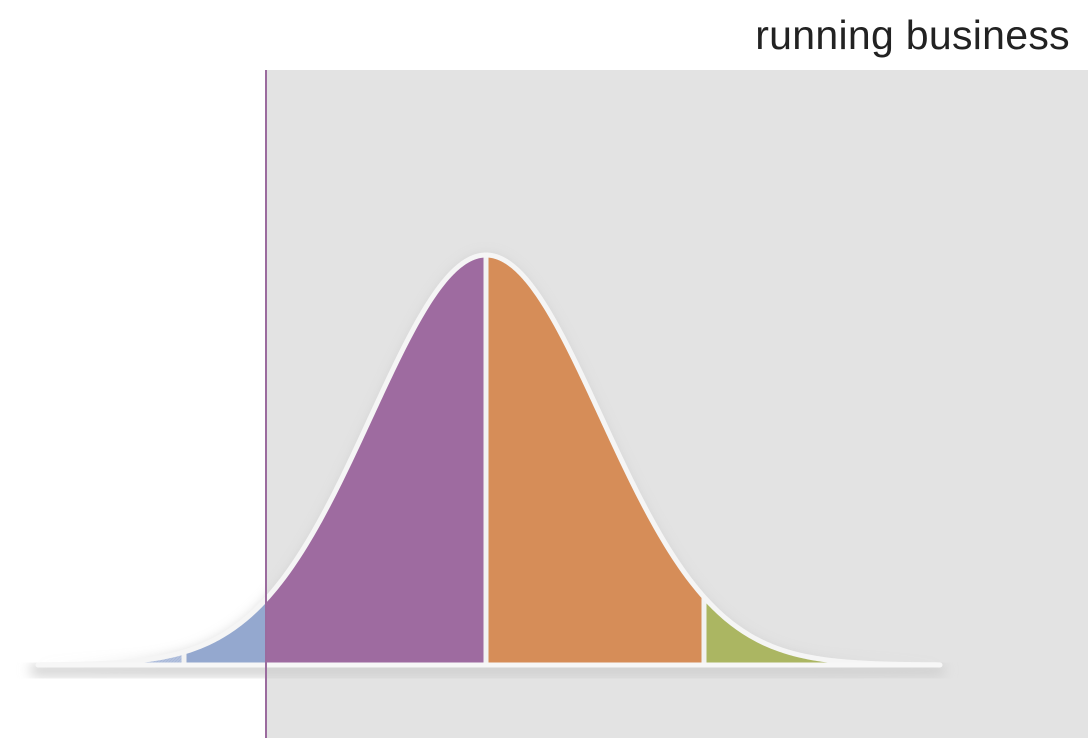 This screenshot has width=1088, height=738. Describe the element at coordinates (595, 460) in the screenshot. I see `segment-center-right` at that location.